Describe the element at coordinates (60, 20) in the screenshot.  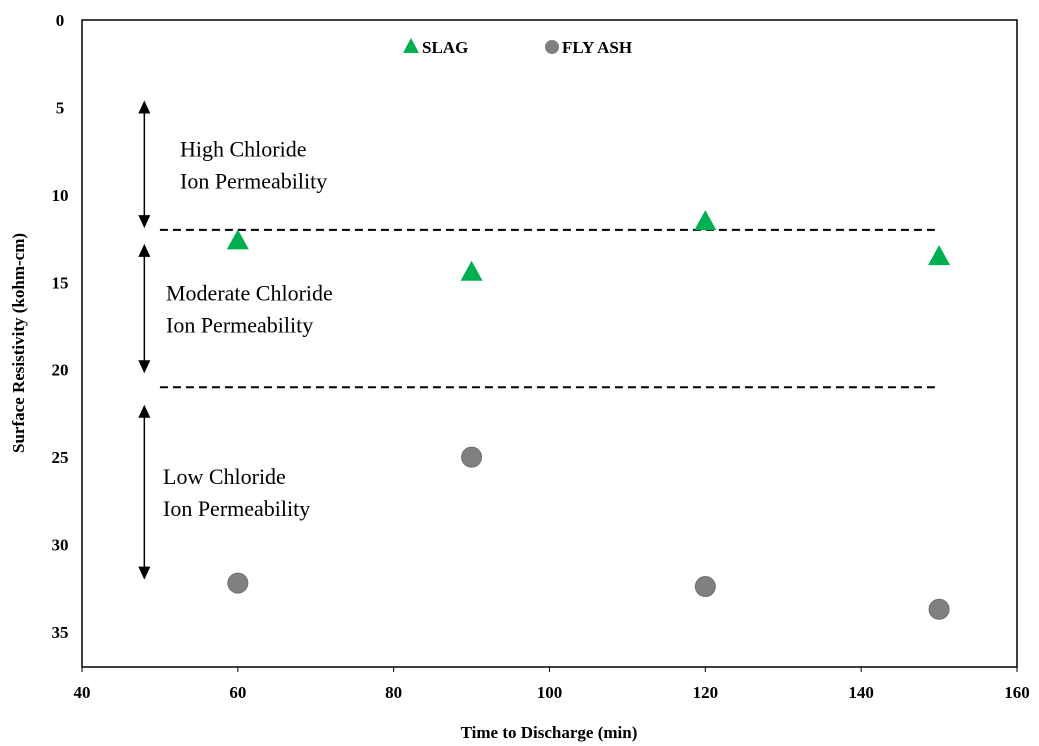
I see `y-tick-label: 0` at that location.